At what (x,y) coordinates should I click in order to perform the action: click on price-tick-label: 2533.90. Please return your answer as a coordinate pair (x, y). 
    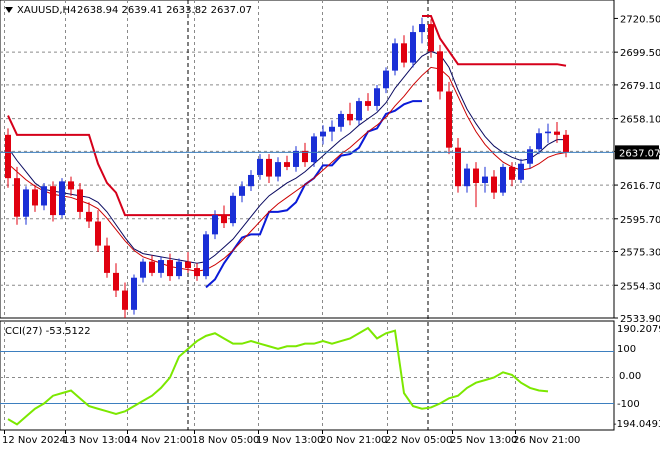
    Looking at the image, I should click on (640, 319).